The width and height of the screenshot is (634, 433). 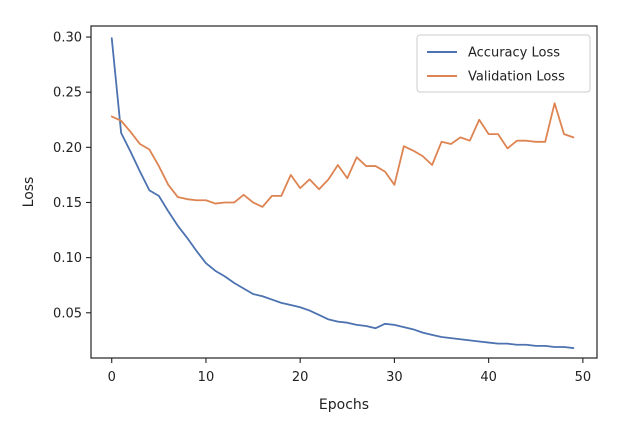 What do you see at coordinates (488, 377) in the screenshot?
I see `x-tick-label: 40` at bounding box center [488, 377].